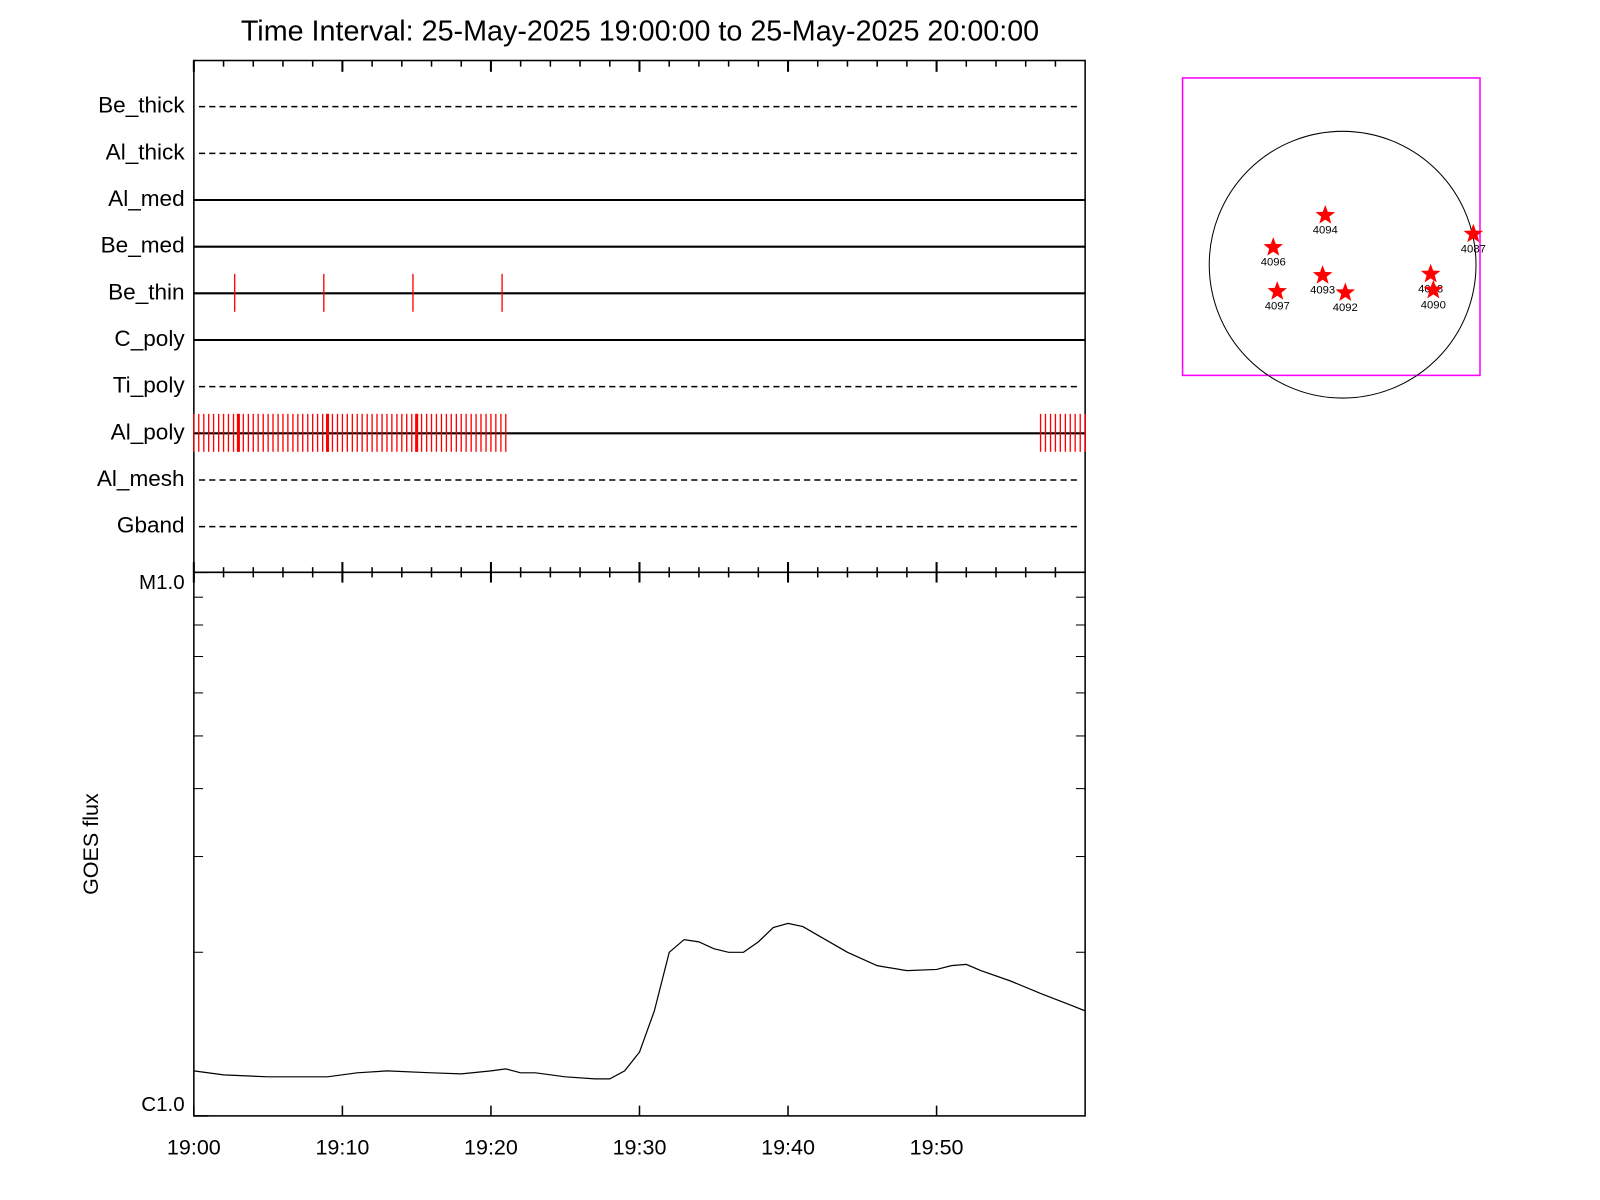 This screenshot has height=1200, width=1600. Describe the element at coordinates (788, 1147) in the screenshot. I see `x-tick-label: 19:40` at that location.